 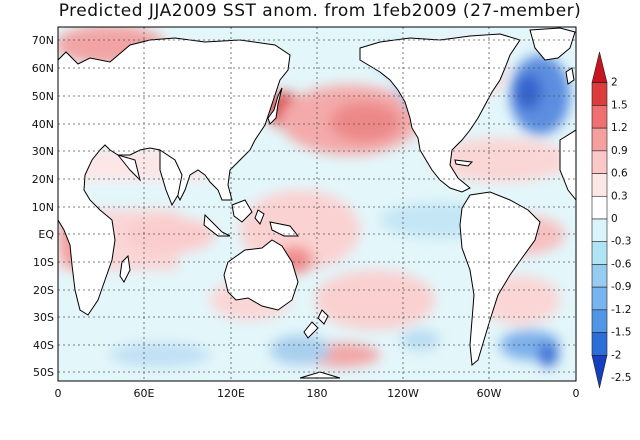 I want to click on south-america, so click(x=500, y=278).